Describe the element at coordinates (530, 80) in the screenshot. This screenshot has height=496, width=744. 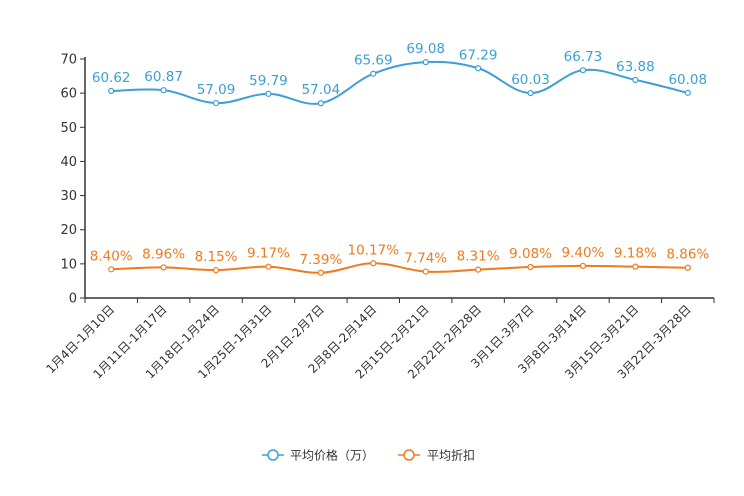
I see `data-label: 60.03` at that location.